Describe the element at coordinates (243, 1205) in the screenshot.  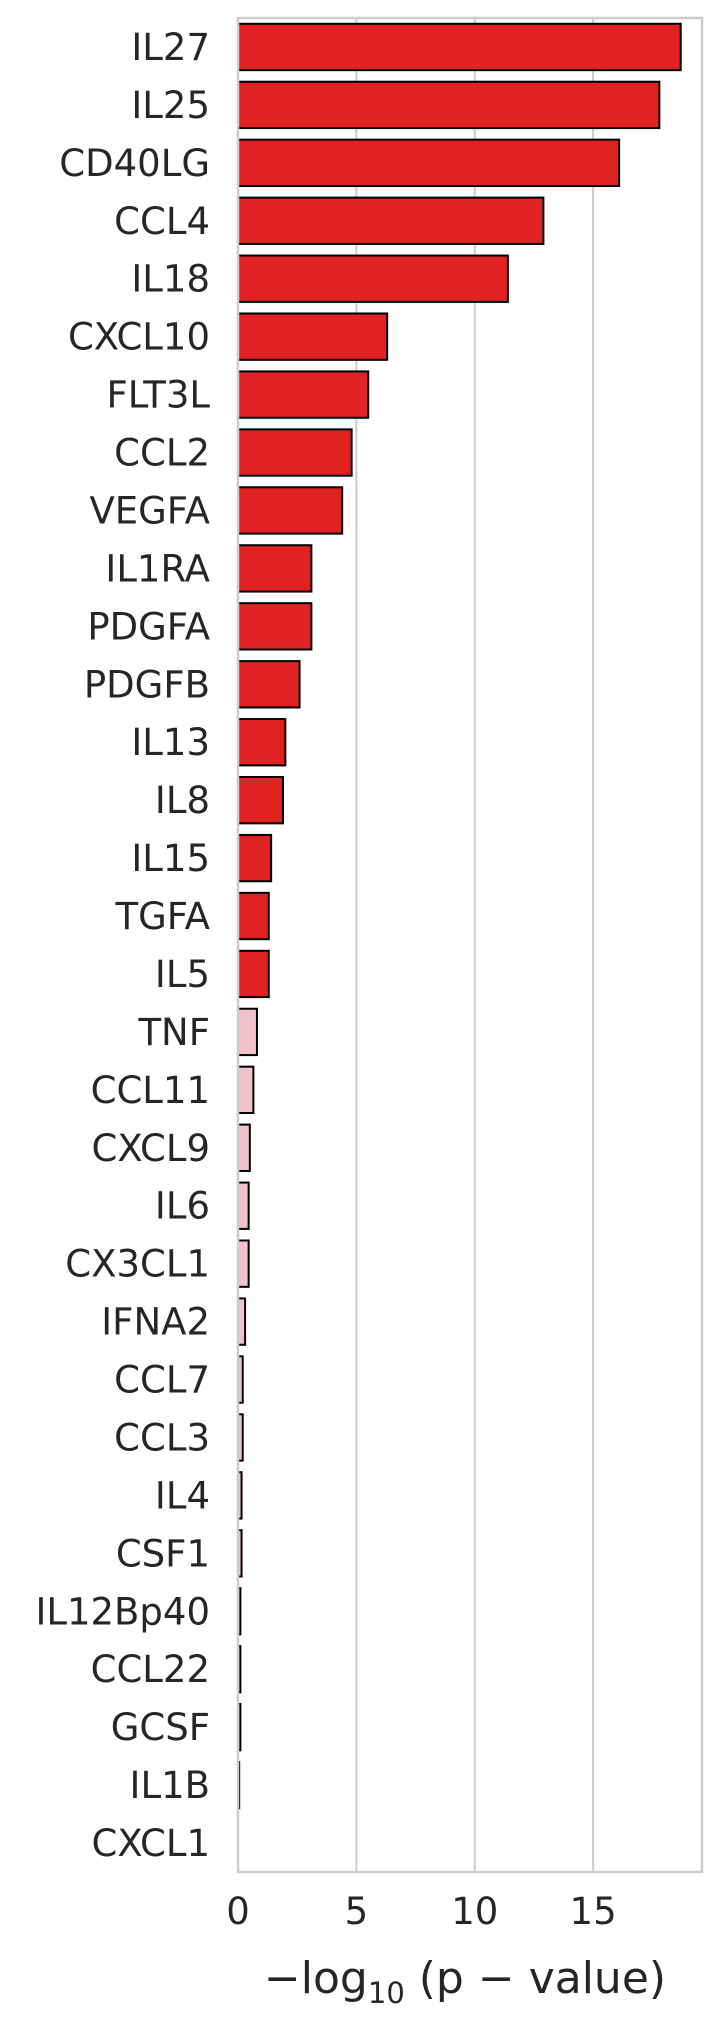
I see `bar-il6` at that location.